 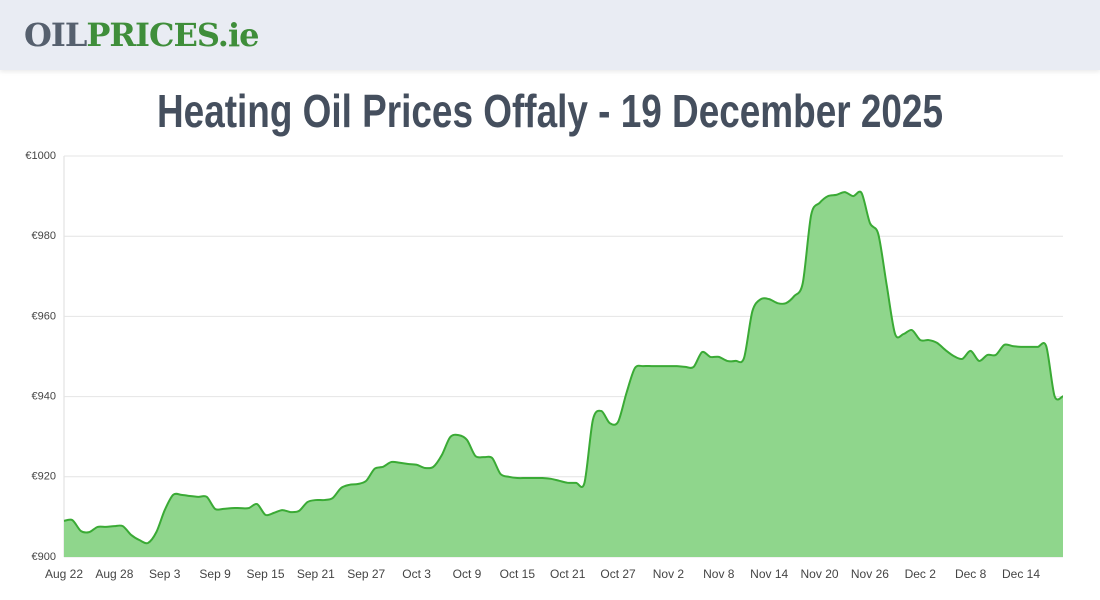 I want to click on y-tick-label: €920, so click(x=44, y=477).